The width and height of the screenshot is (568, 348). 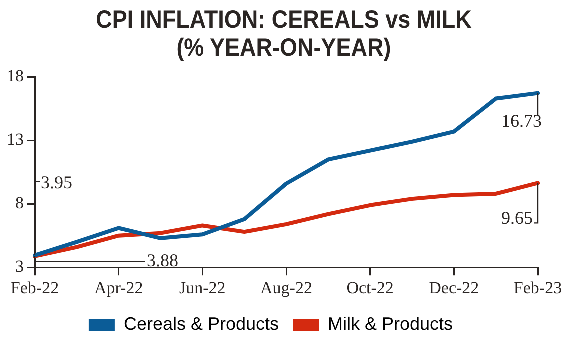 What do you see at coordinates (517, 218) in the screenshot?
I see `annotation: 9.65` at bounding box center [517, 218].